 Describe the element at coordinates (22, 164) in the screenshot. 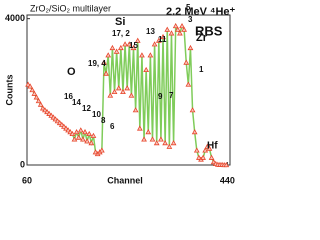

I see `y-tick-label: 0` at that location.